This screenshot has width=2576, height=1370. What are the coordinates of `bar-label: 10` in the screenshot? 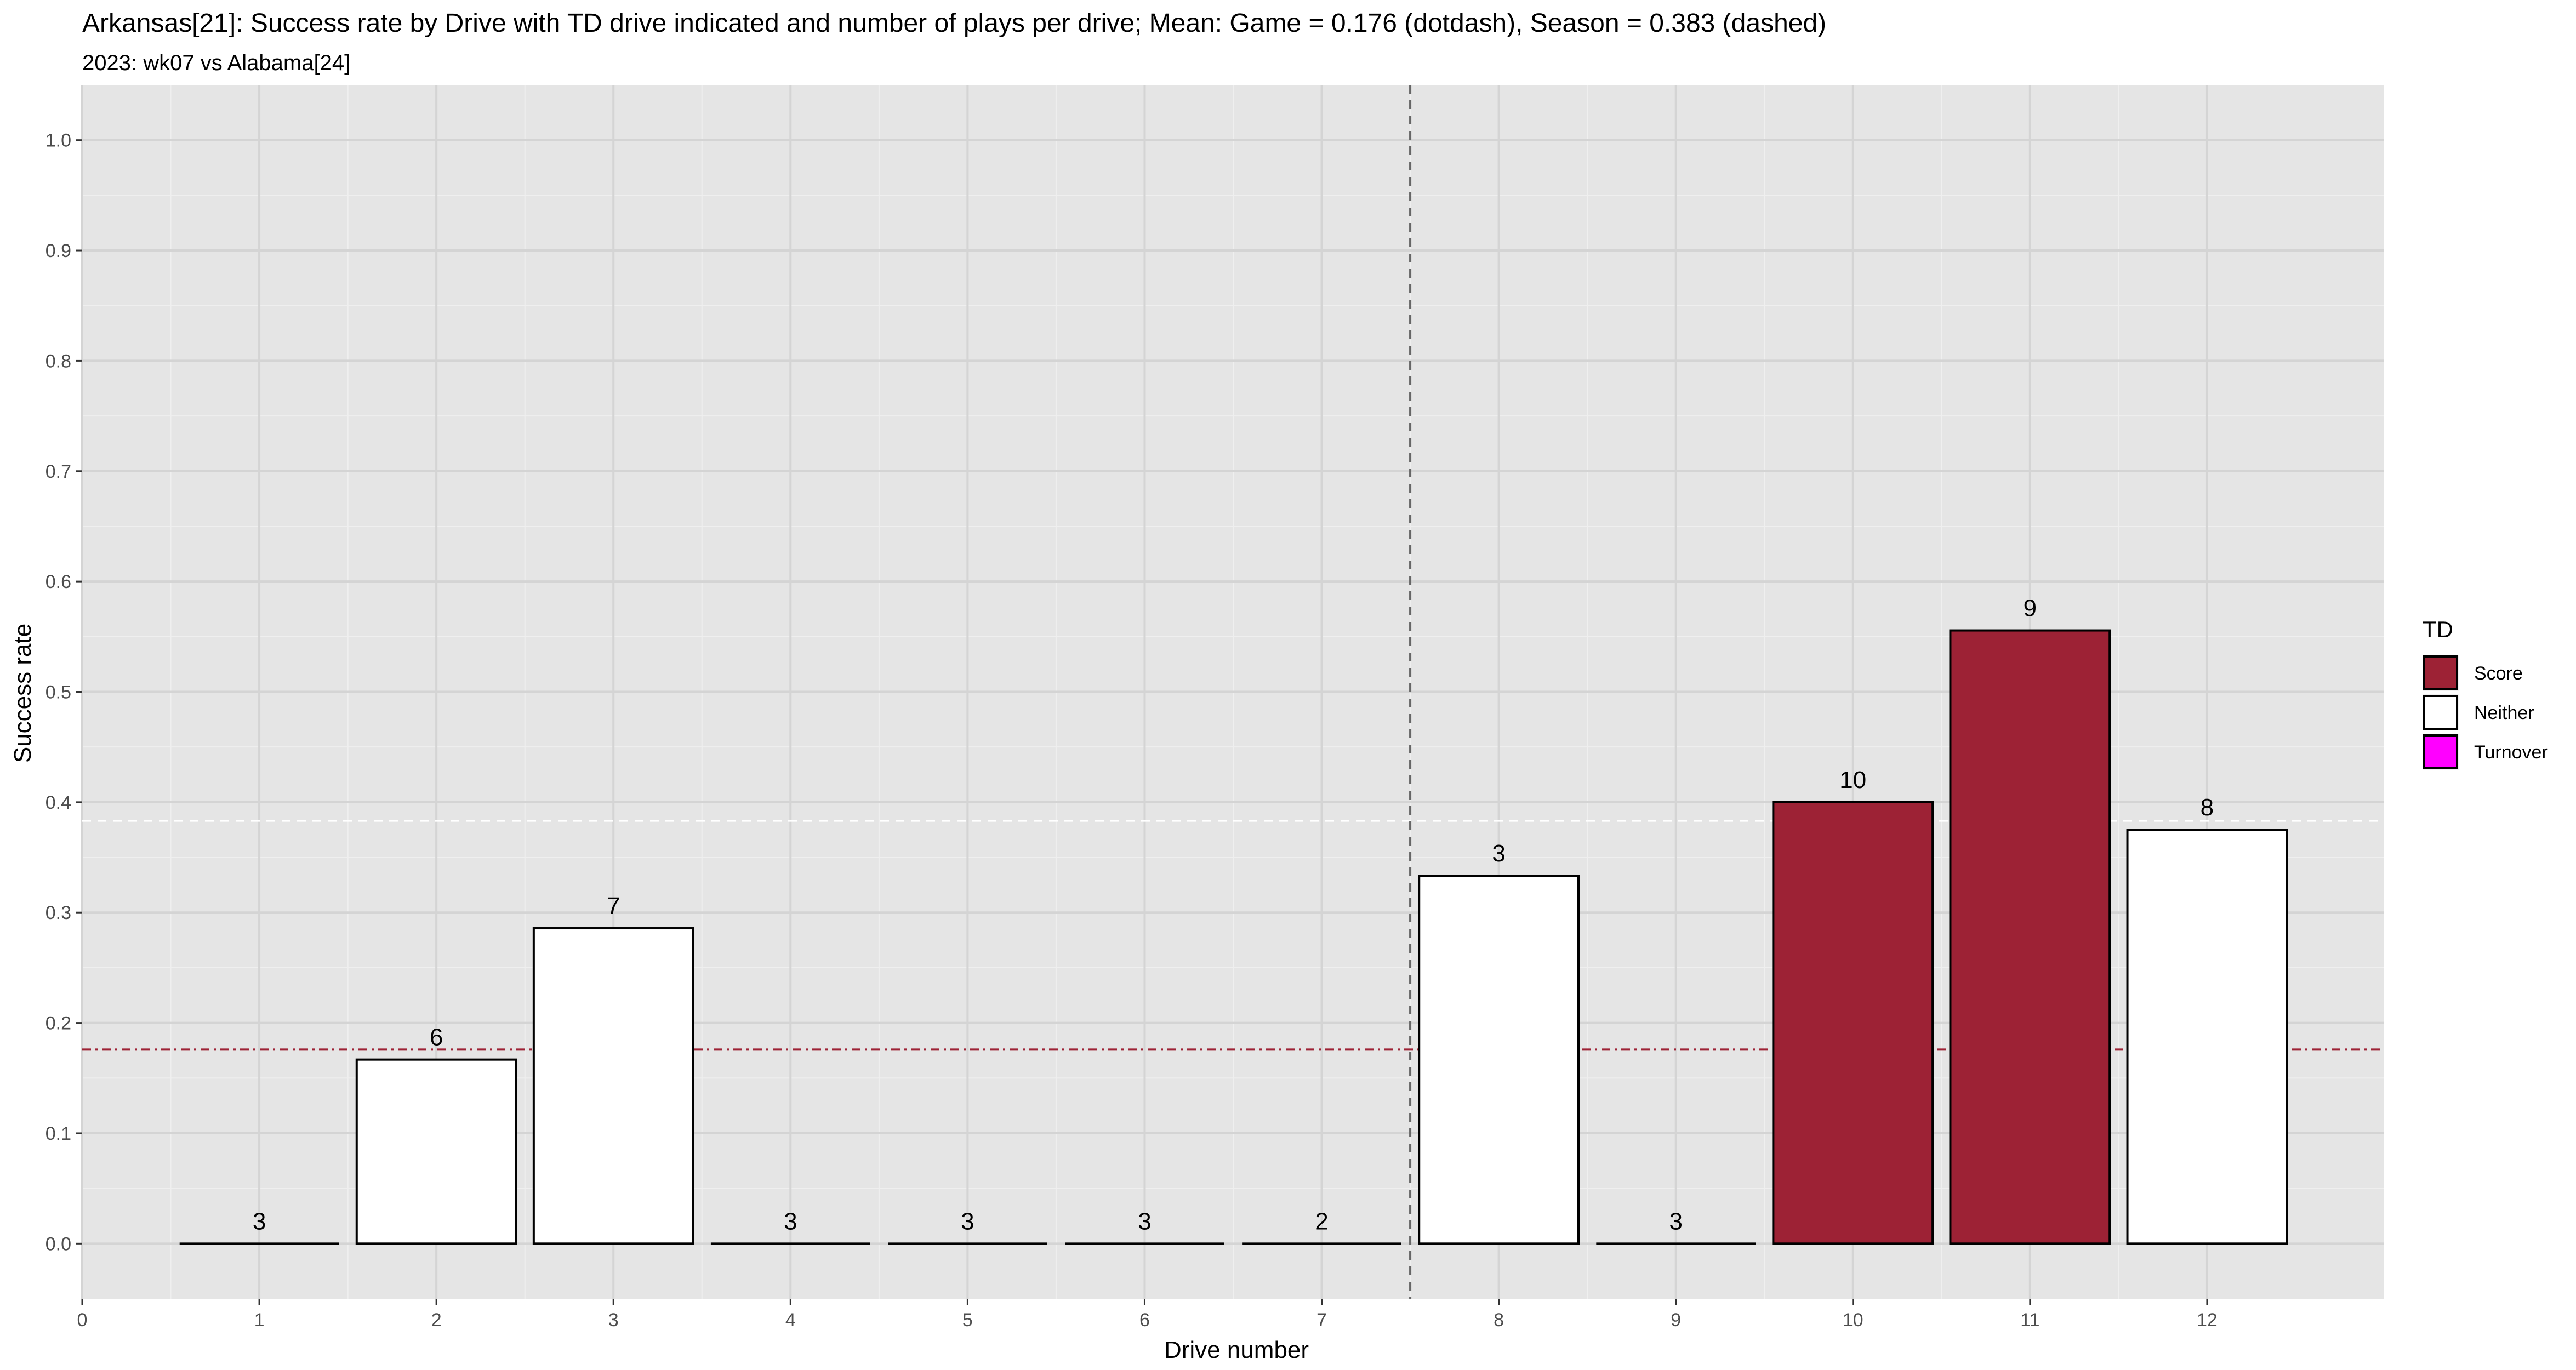 It's located at (1852, 781).